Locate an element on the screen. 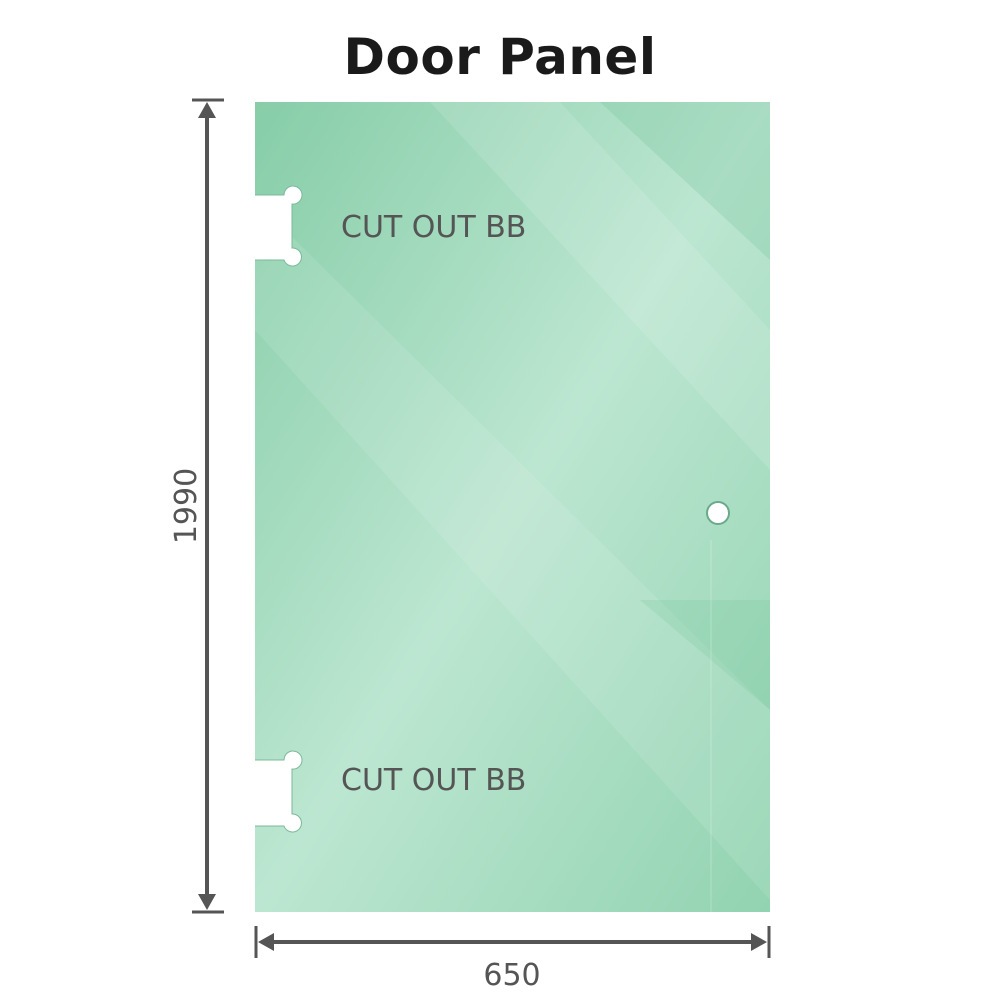 Image resolution: width=1000 pixels, height=1000 pixels. cutout-bottom is located at coordinates (276, 791).